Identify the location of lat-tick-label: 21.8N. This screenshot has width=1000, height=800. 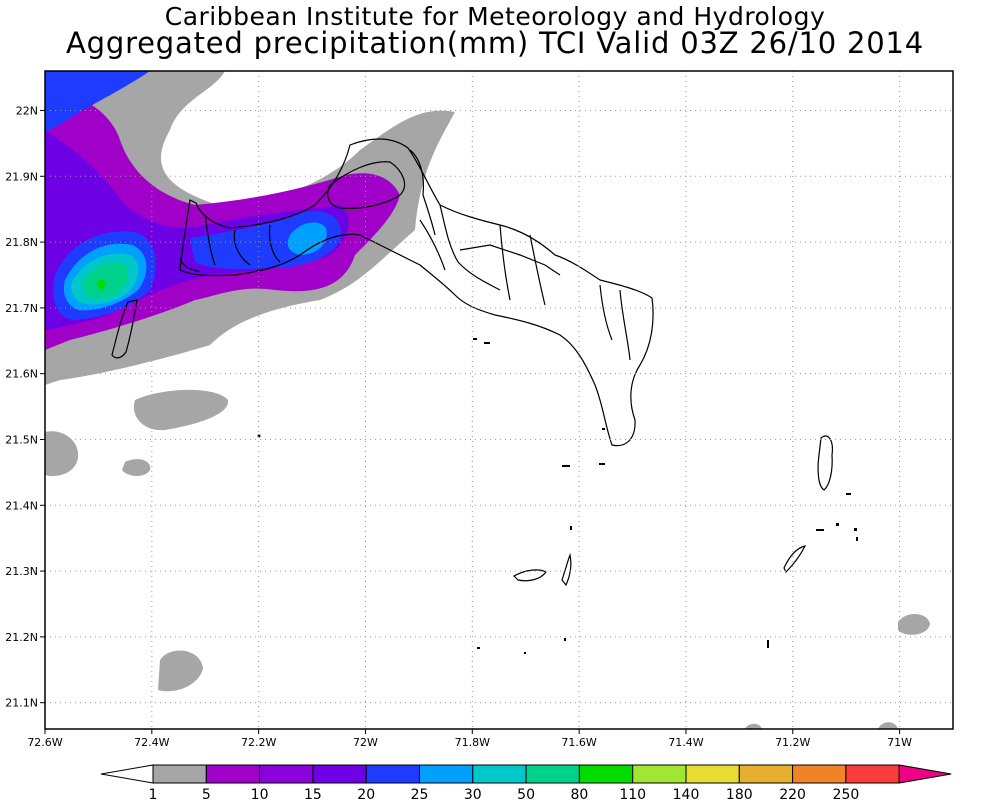
(21, 242).